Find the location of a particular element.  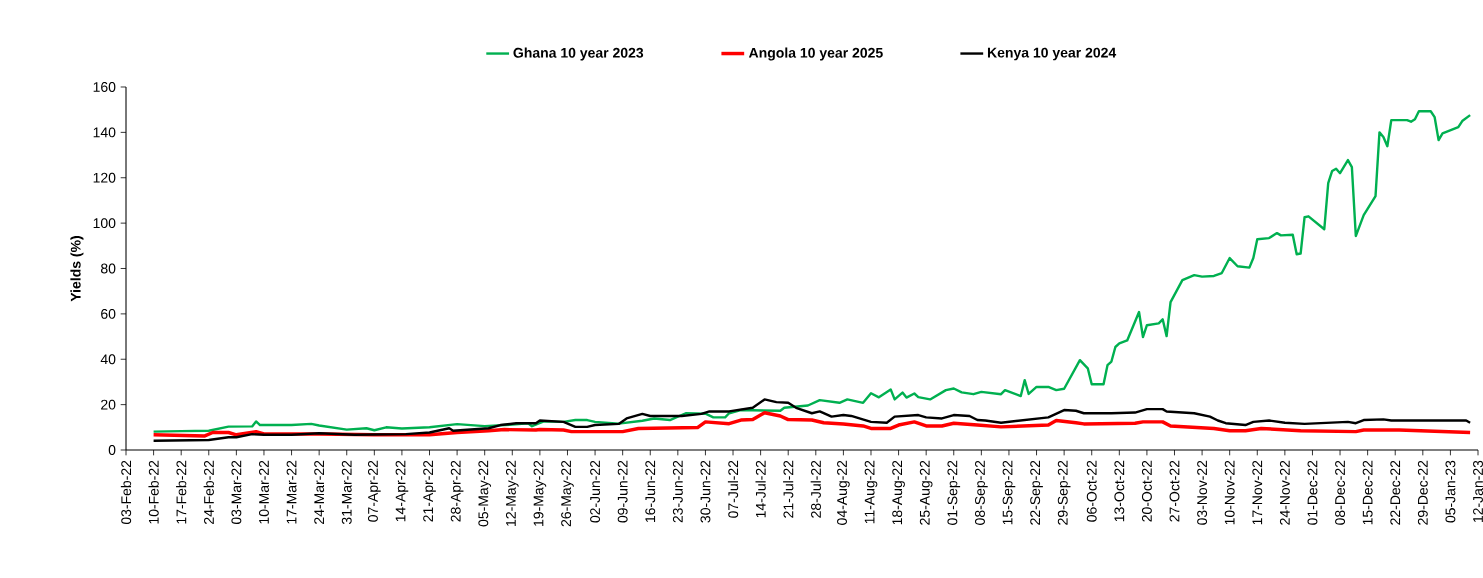

x-tick-label: 10-Nov-22 is located at coordinates (1229, 492).